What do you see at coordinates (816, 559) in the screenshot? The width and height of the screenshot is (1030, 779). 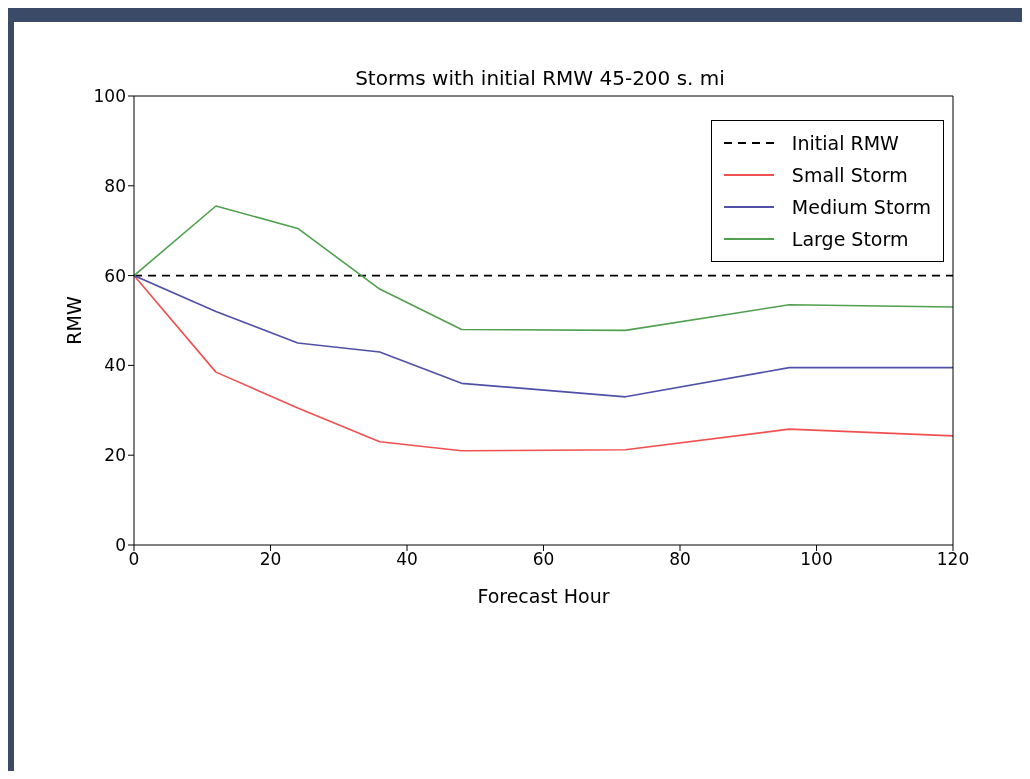 I see `x-tick-label: 100` at bounding box center [816, 559].